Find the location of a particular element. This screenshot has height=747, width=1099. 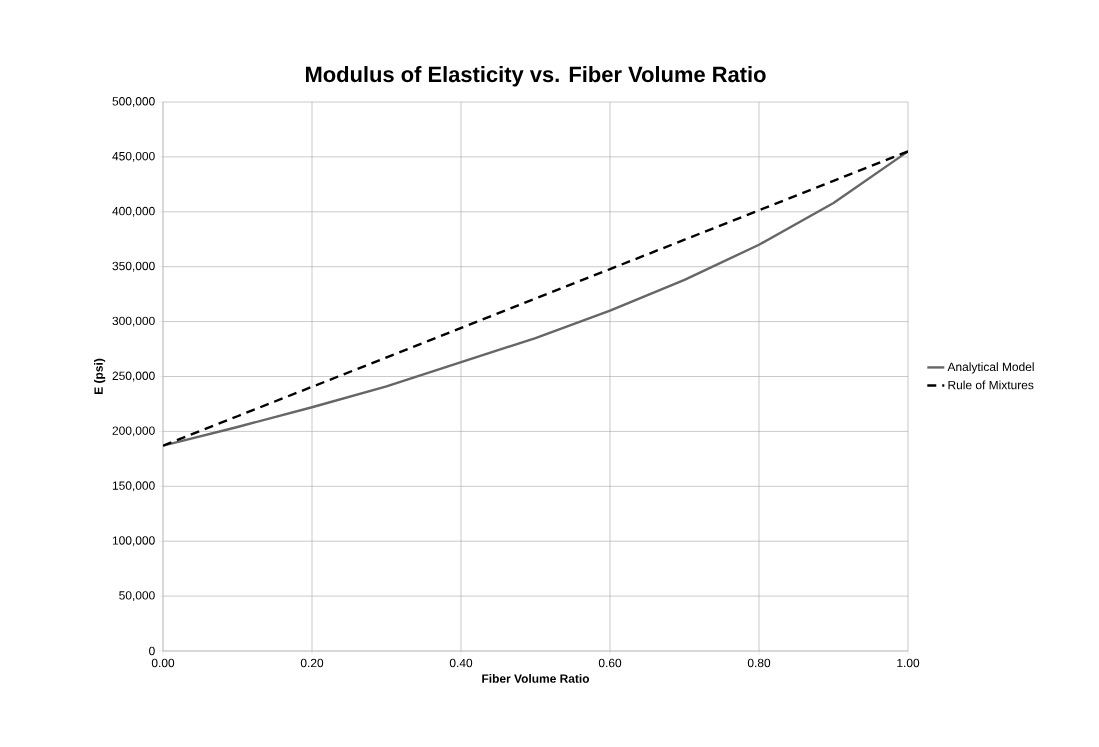

x-tick-label: 1.00 is located at coordinates (908, 663).